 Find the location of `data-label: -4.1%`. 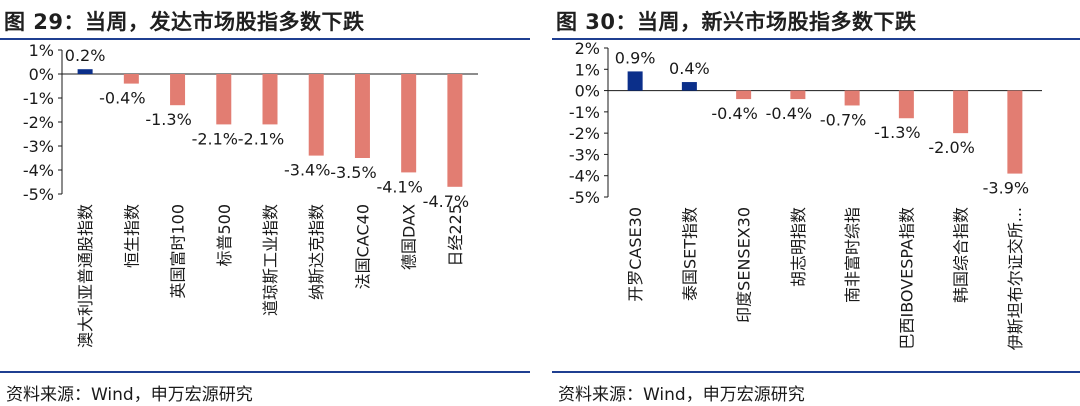

data-label: -4.1% is located at coordinates (399, 186).